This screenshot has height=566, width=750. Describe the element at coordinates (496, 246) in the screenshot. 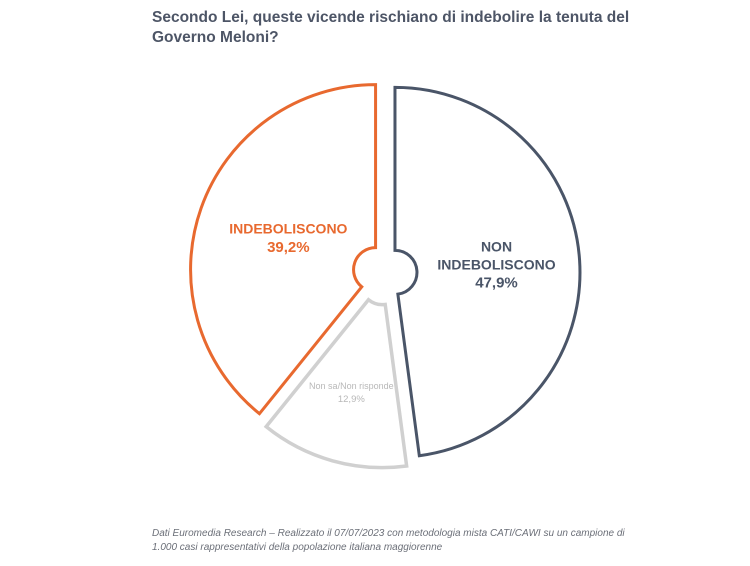

I see `slice-label-non-indeboliscono: NON` at that location.